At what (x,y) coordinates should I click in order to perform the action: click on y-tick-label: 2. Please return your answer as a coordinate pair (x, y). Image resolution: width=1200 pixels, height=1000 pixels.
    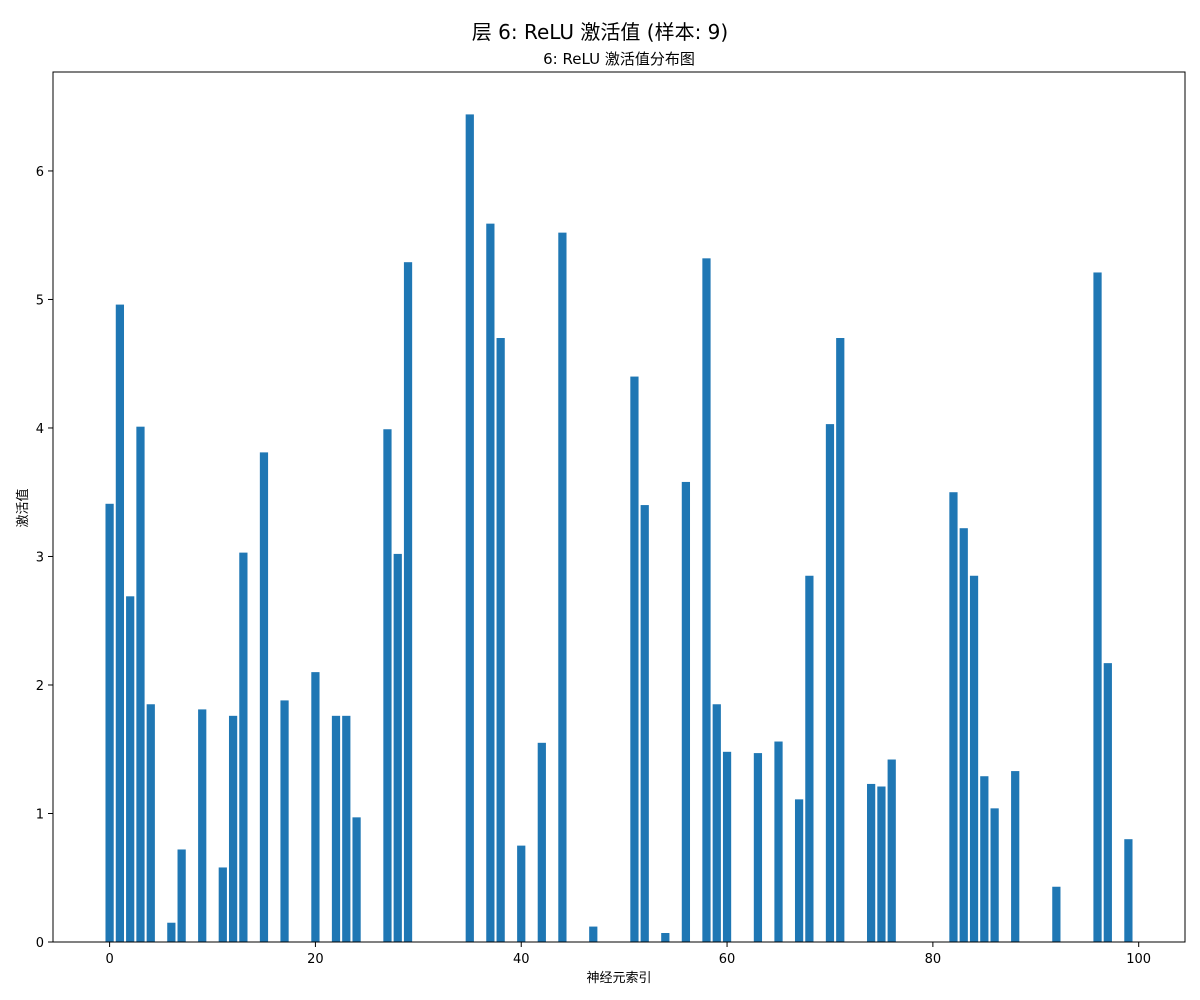
    Looking at the image, I should click on (40, 686).